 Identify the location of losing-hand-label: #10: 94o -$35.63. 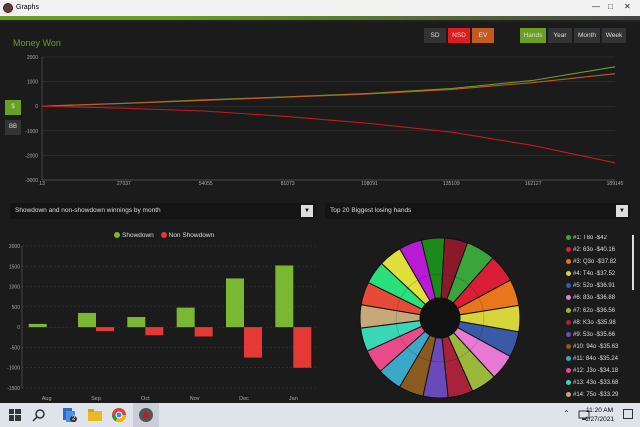
(596, 346).